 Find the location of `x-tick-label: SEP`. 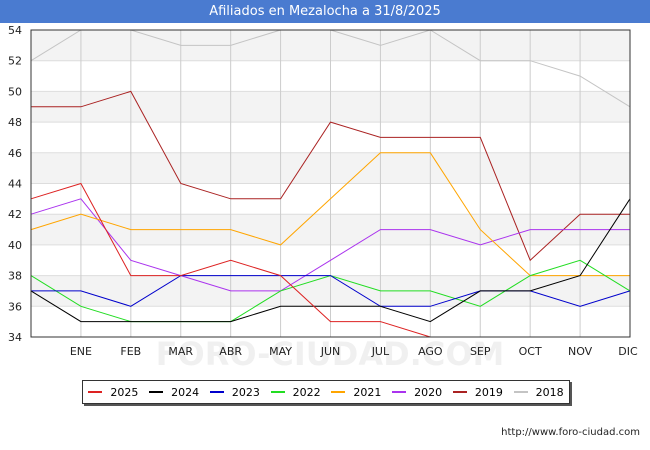

x-tick-label: SEP is located at coordinates (480, 351).